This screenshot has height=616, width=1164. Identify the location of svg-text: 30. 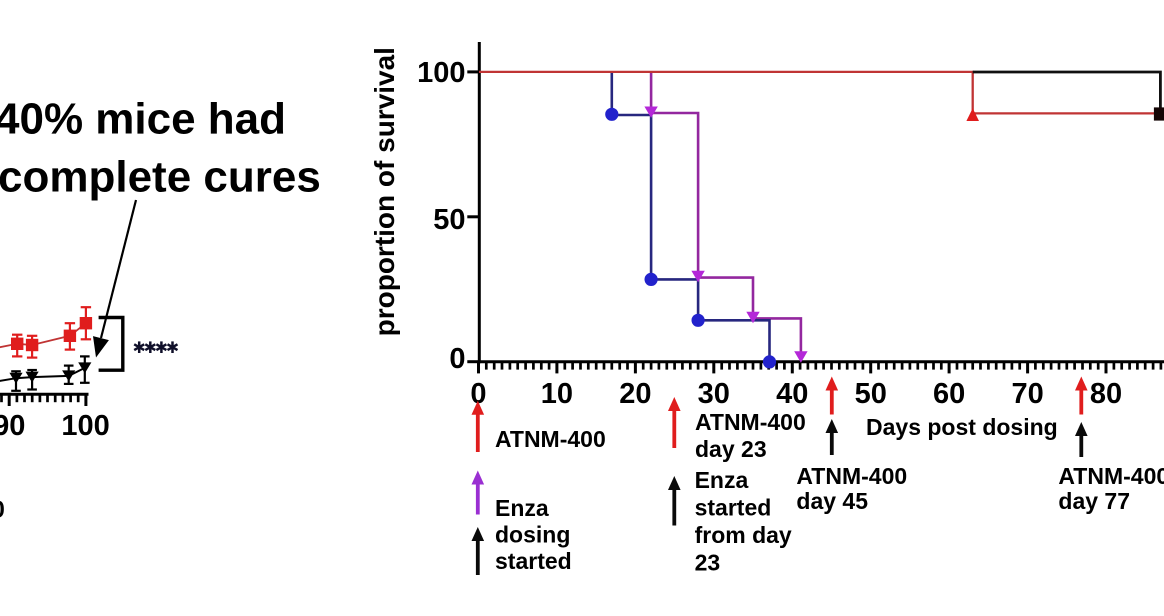
(714, 394).